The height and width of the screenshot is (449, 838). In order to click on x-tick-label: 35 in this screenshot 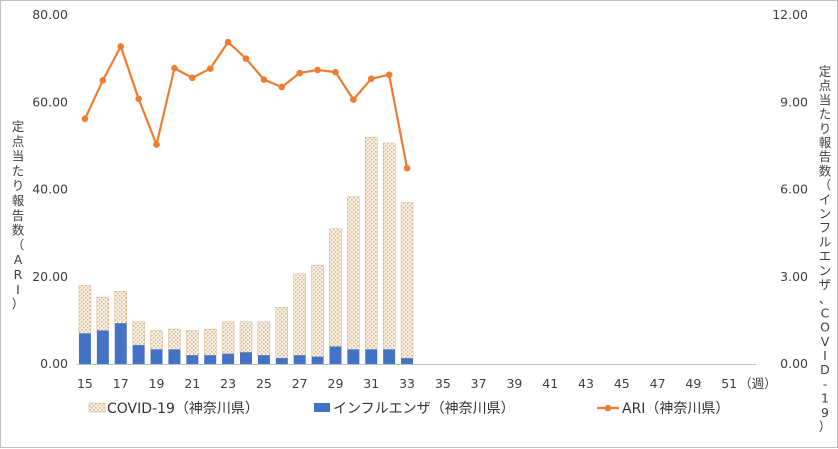, I will do `click(443, 383)`.